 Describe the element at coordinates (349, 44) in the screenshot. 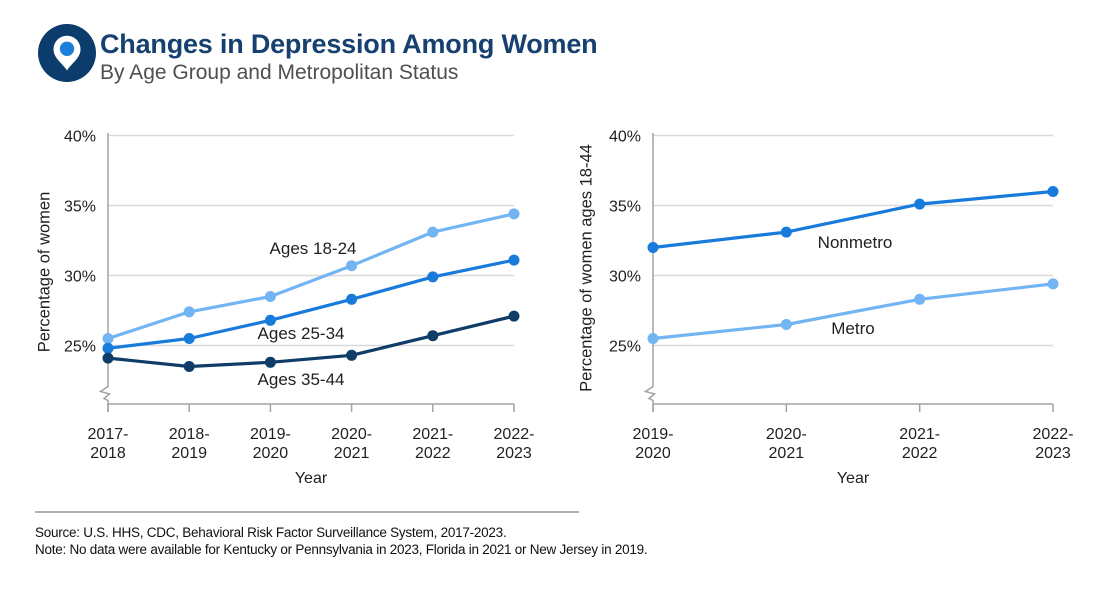

I see `page-title: Changes in Depression Among Women` at that location.